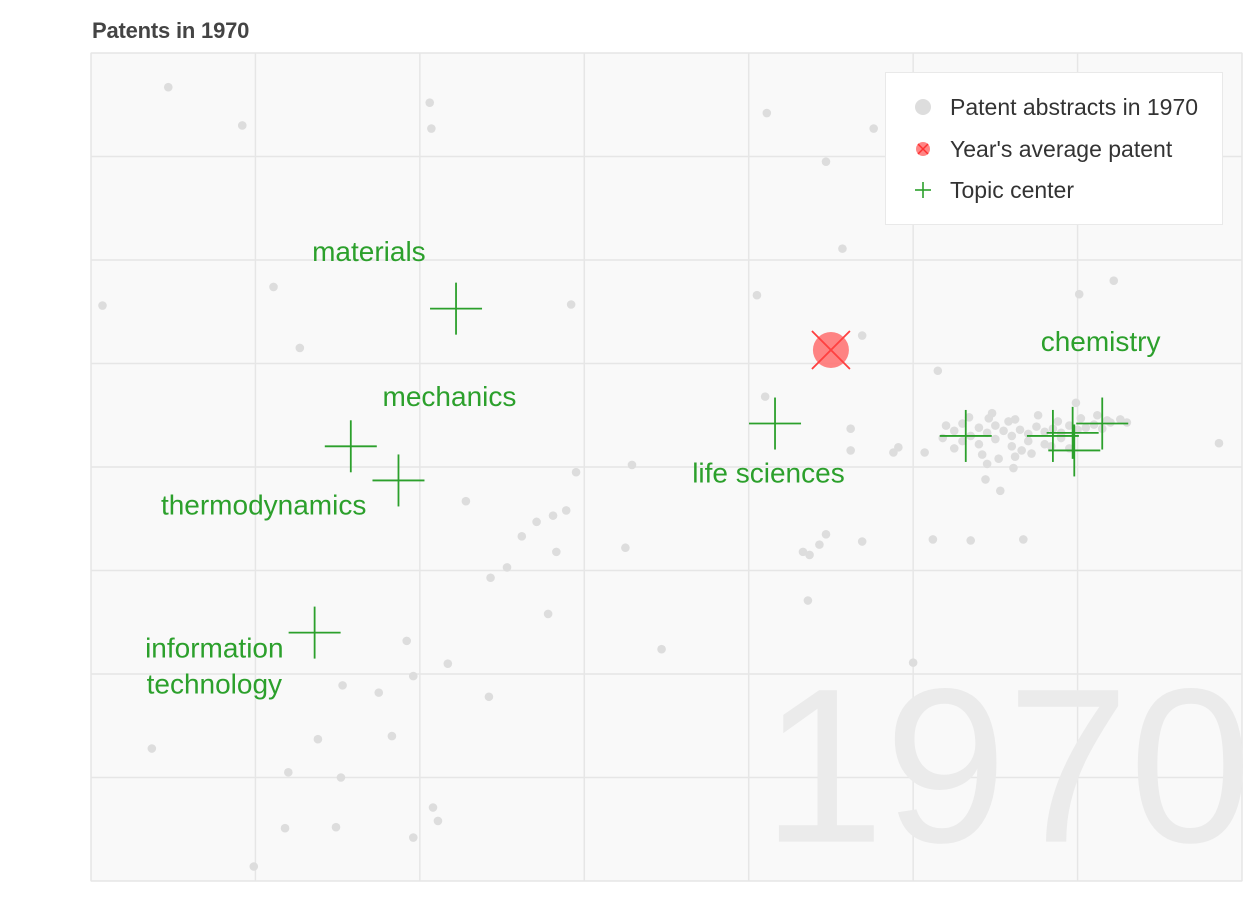  I want to click on legend-plus-icon, so click(923, 190).